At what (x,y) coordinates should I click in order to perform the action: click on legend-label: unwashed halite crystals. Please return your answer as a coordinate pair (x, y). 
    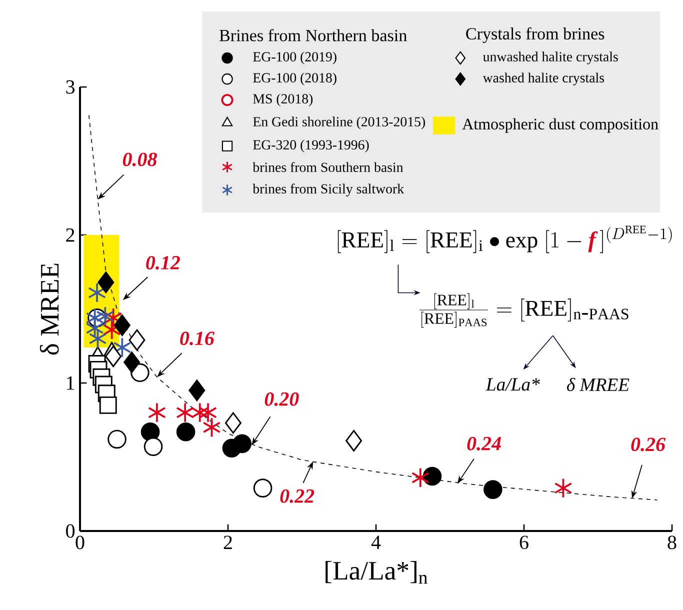
    Looking at the image, I should click on (550, 58).